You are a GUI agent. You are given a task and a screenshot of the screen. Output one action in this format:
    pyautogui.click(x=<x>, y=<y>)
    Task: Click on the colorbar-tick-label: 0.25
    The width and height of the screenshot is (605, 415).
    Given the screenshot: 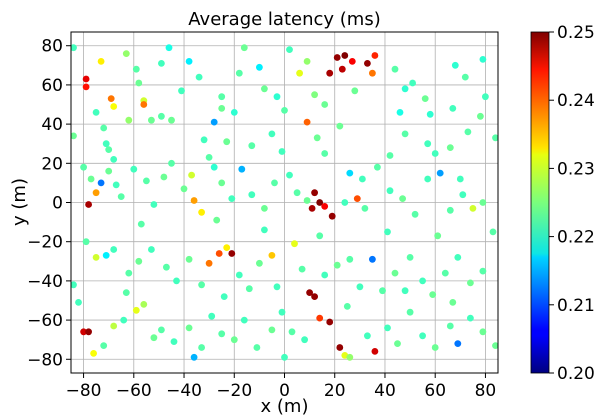 What is the action you would take?
    pyautogui.click(x=576, y=33)
    